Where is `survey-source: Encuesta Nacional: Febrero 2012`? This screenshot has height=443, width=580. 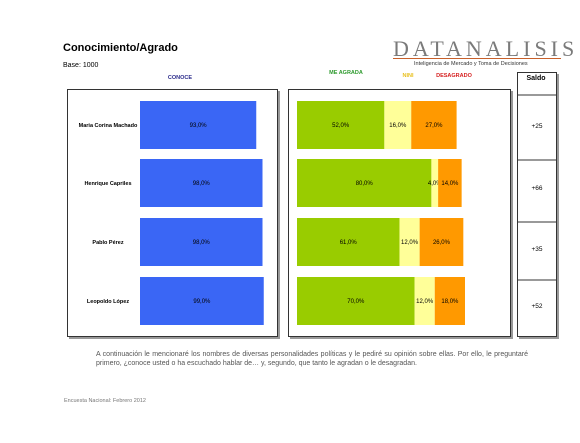 survey-source: Encuesta Nacional: Febrero 2012 is located at coordinates (105, 401).